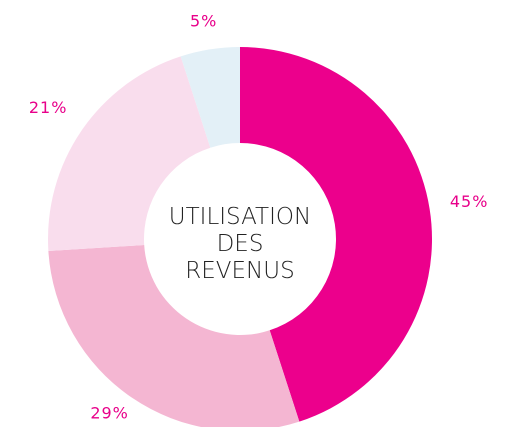 The width and height of the screenshot is (505, 427). Describe the element at coordinates (469, 201) in the screenshot. I see `data-label: 45%` at that location.